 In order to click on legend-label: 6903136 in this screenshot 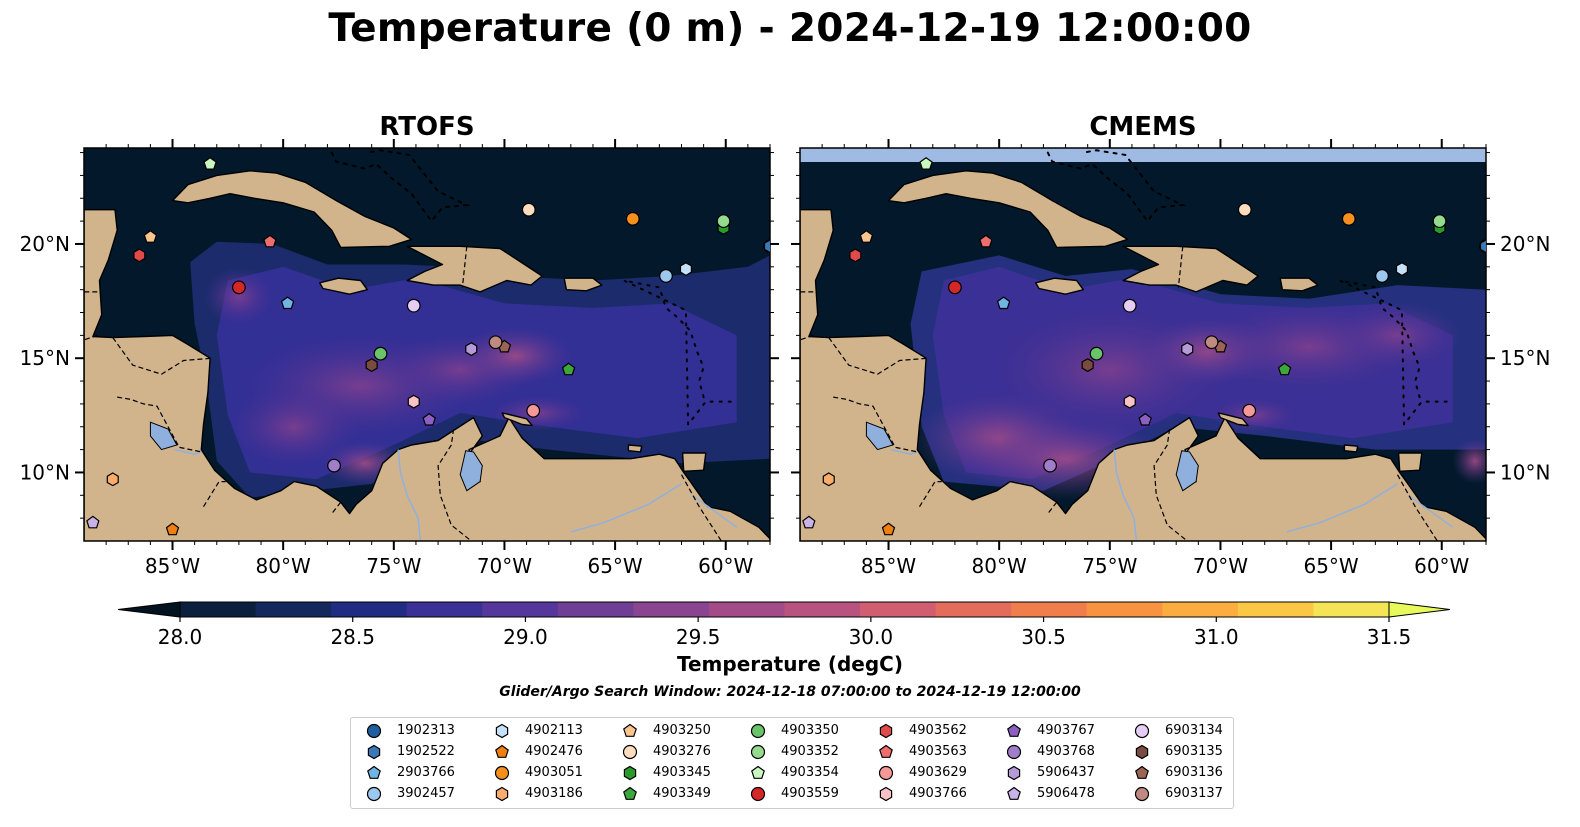, I will do `click(1194, 772)`.